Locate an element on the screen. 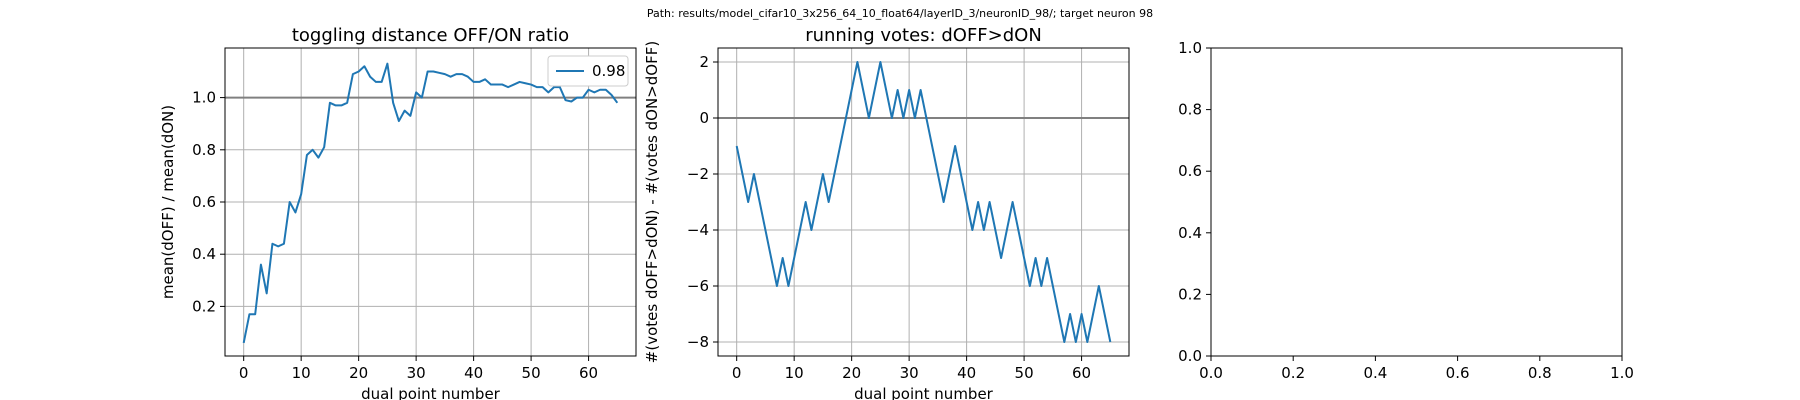 The height and width of the screenshot is (400, 1800). y-tick-label: −4 is located at coordinates (698, 230).